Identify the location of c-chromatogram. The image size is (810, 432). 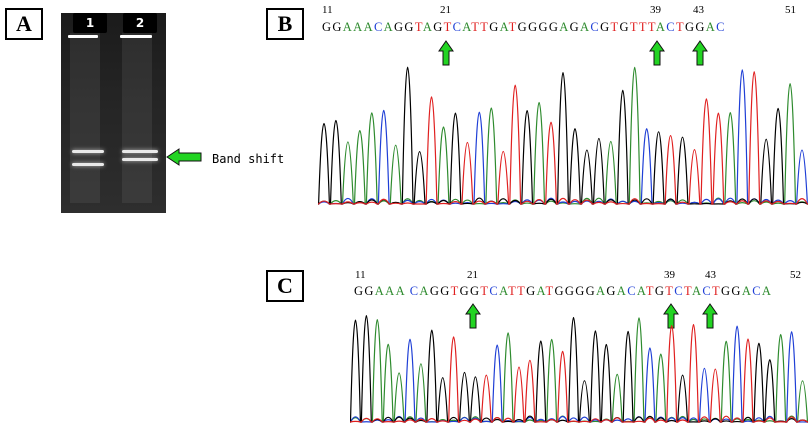
(579, 369).